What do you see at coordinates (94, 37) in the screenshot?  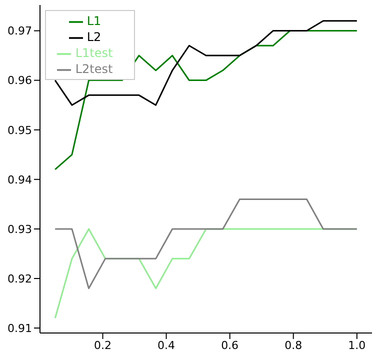 I see `legend-label: L2` at bounding box center [94, 37].